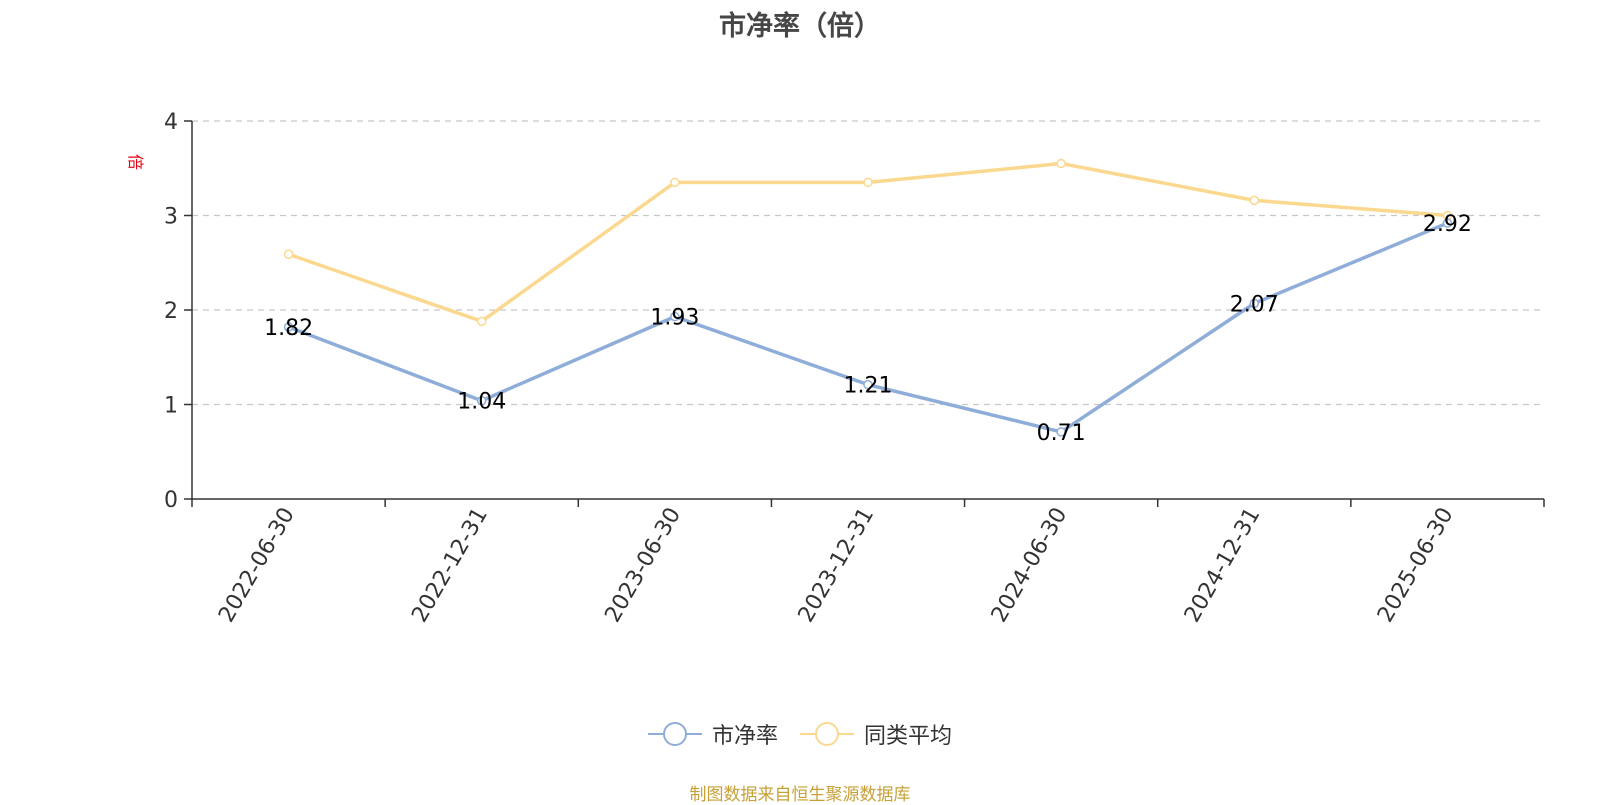 Image resolution: width=1600 pixels, height=805 pixels. What do you see at coordinates (171, 406) in the screenshot?
I see `y-tick-label: 1` at bounding box center [171, 406].